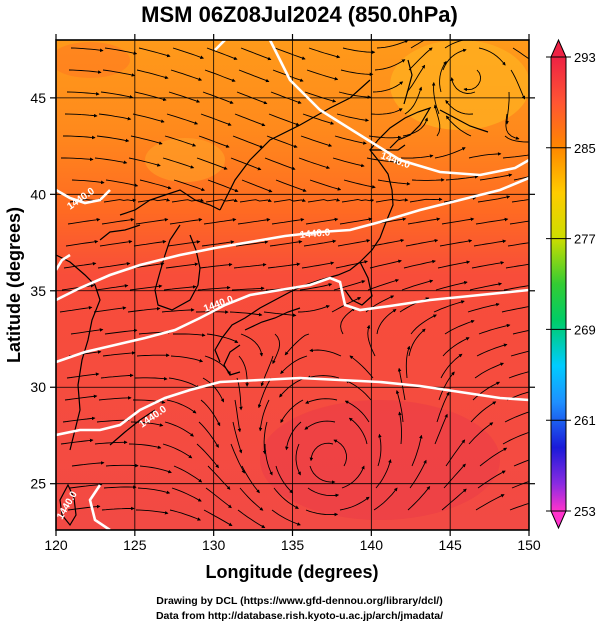 The width and height of the screenshot is (599, 625). I want to click on colorbar-tick-label: 285, so click(585, 148).